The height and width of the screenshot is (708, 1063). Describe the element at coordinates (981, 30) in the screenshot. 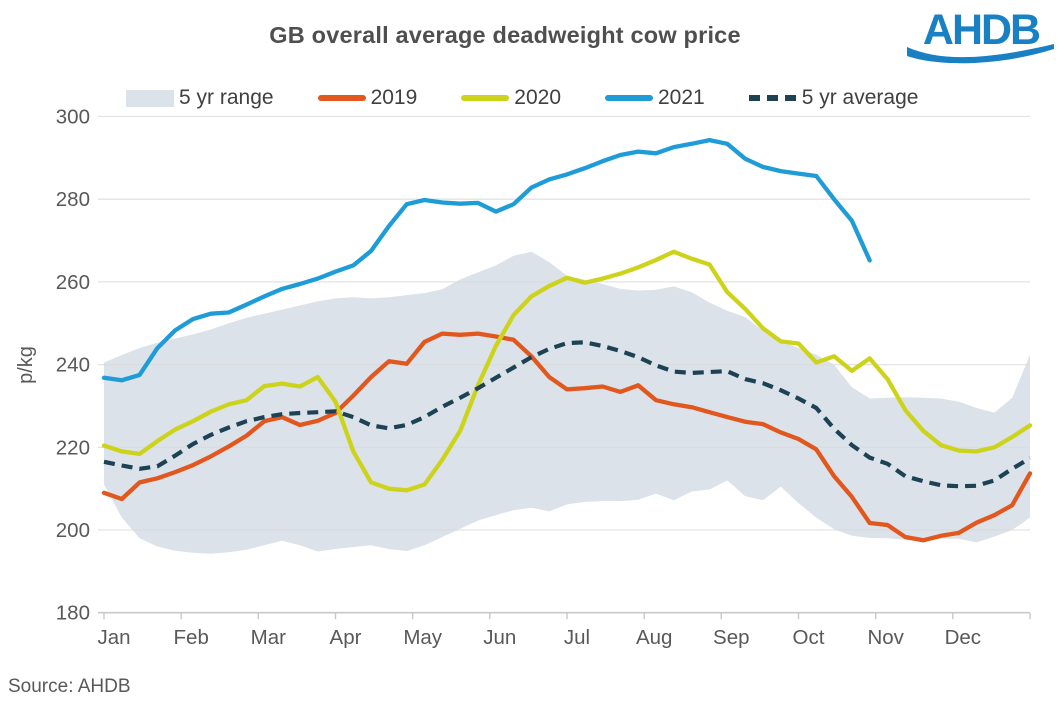

I see `ahdb-logo-text: AHDB` at that location.